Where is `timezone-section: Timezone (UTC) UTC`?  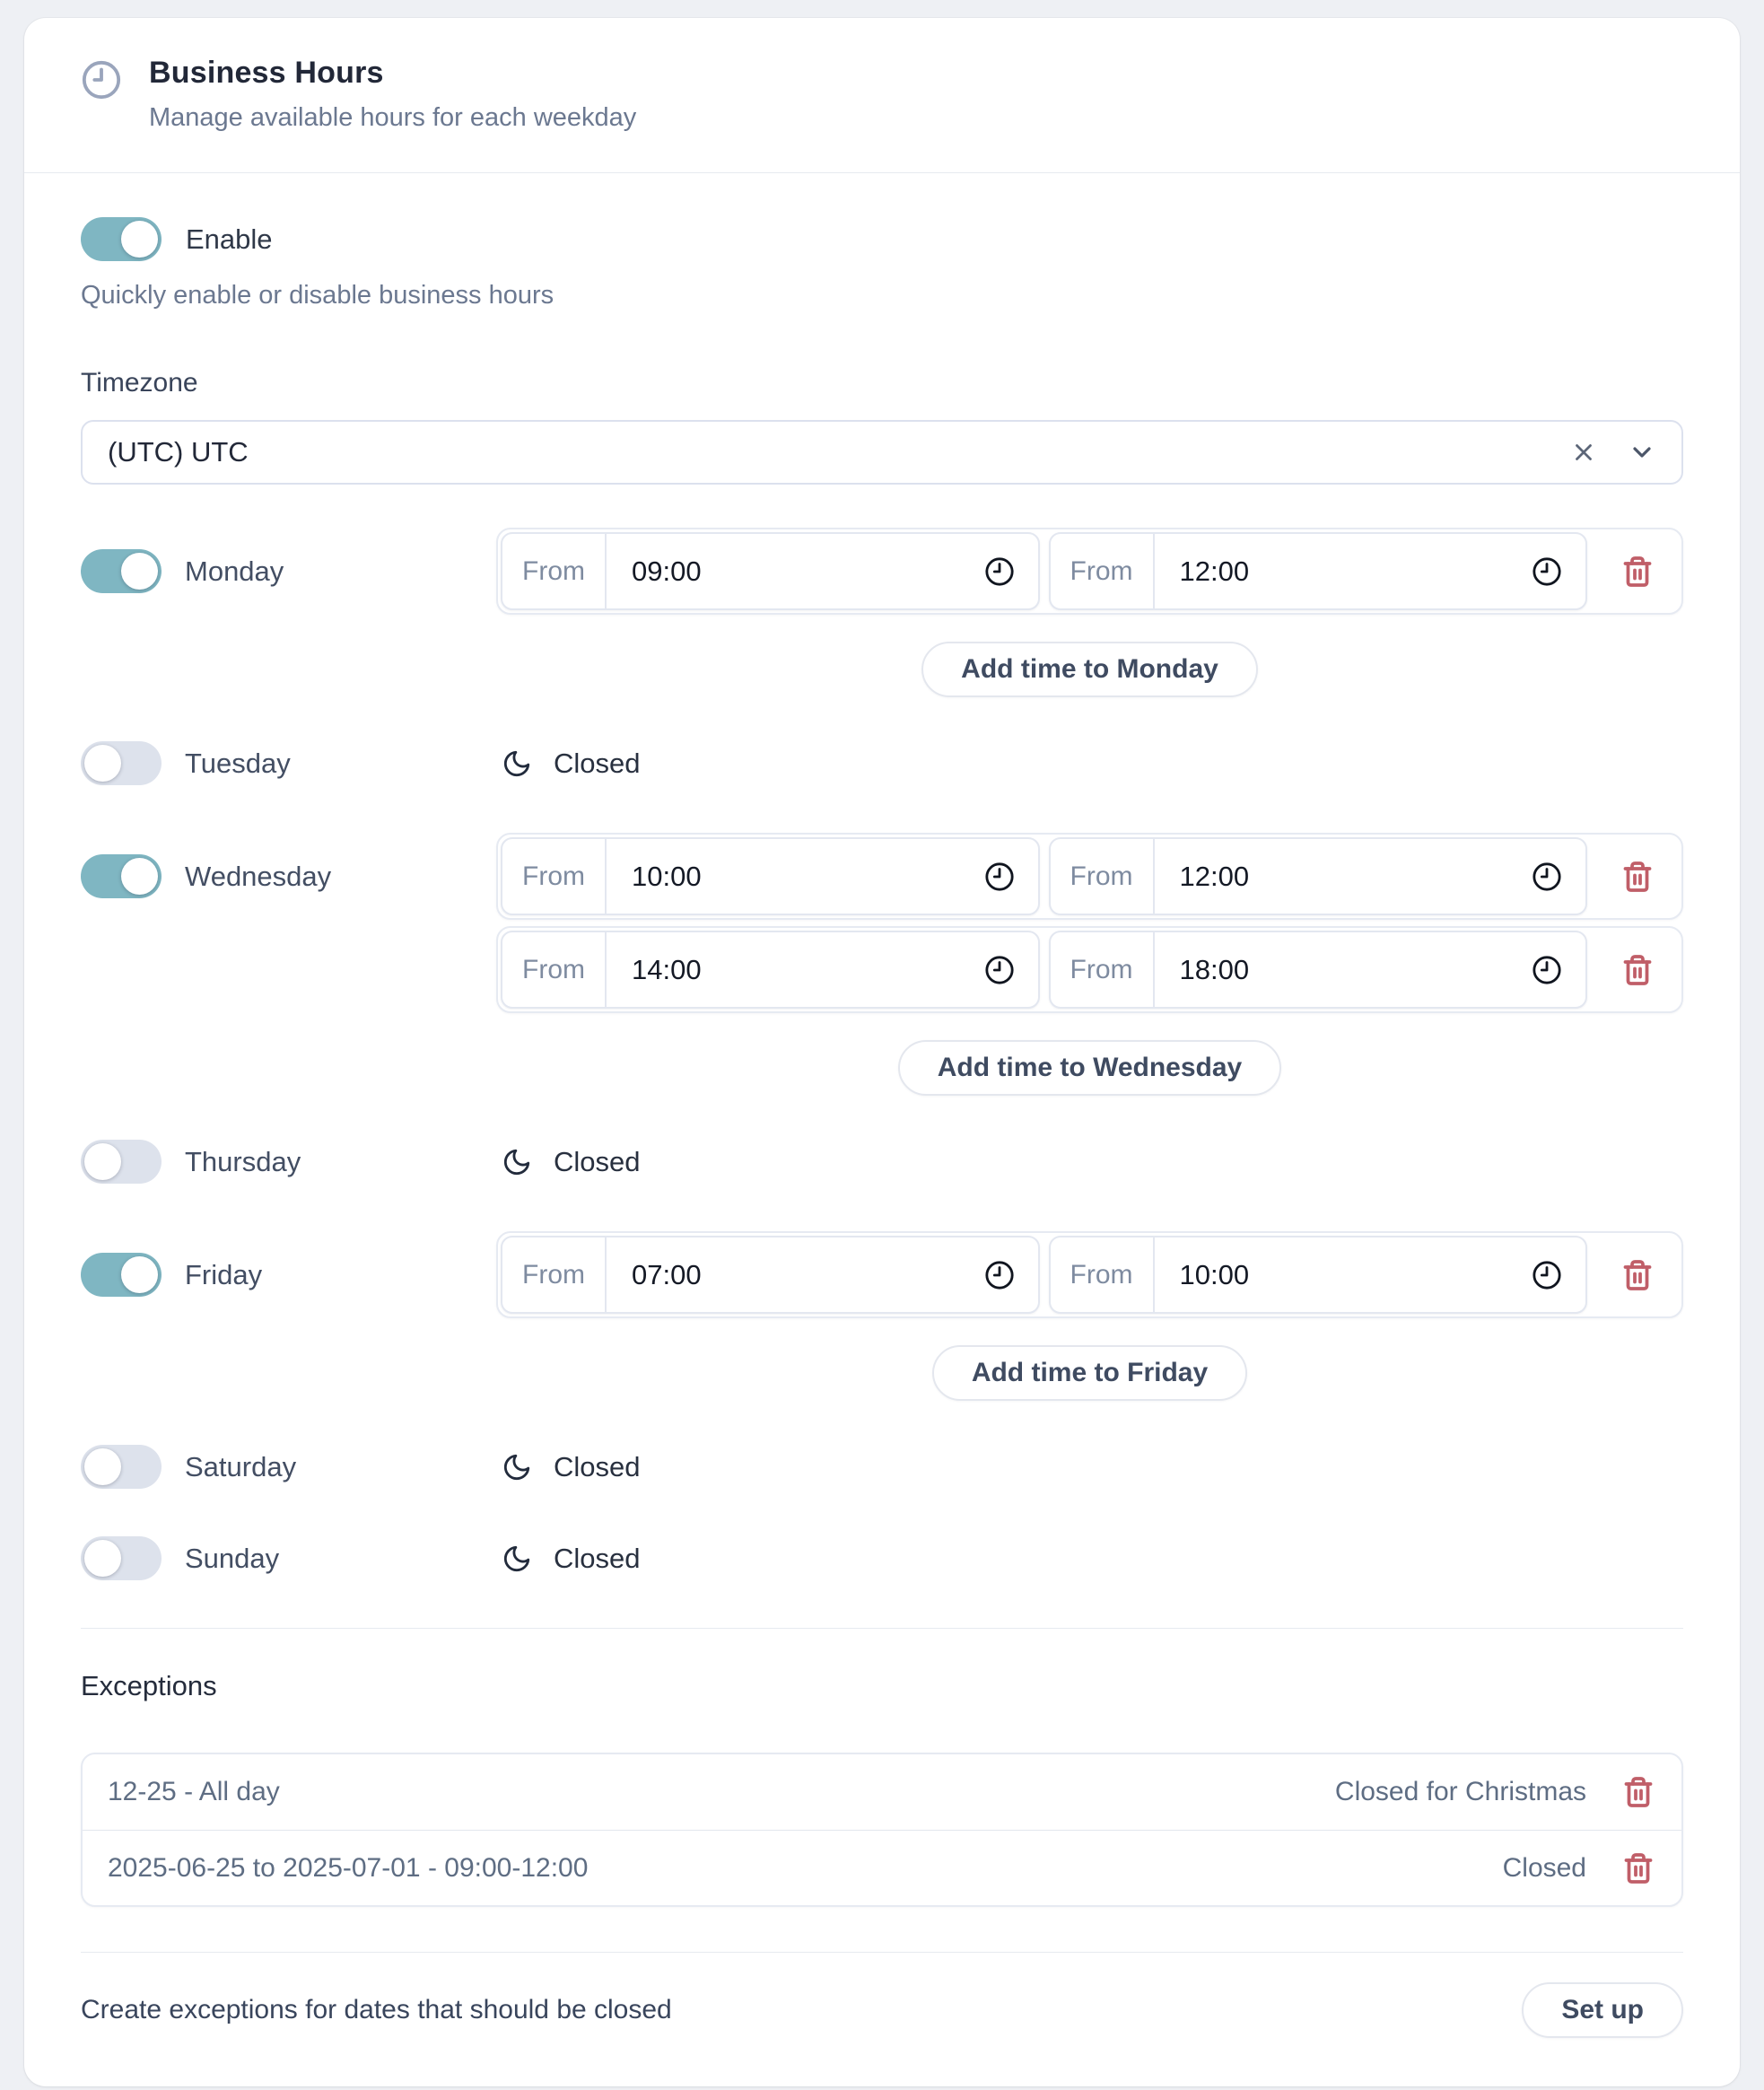 timezone-section: Timezone (UTC) UTC is located at coordinates (882, 426).